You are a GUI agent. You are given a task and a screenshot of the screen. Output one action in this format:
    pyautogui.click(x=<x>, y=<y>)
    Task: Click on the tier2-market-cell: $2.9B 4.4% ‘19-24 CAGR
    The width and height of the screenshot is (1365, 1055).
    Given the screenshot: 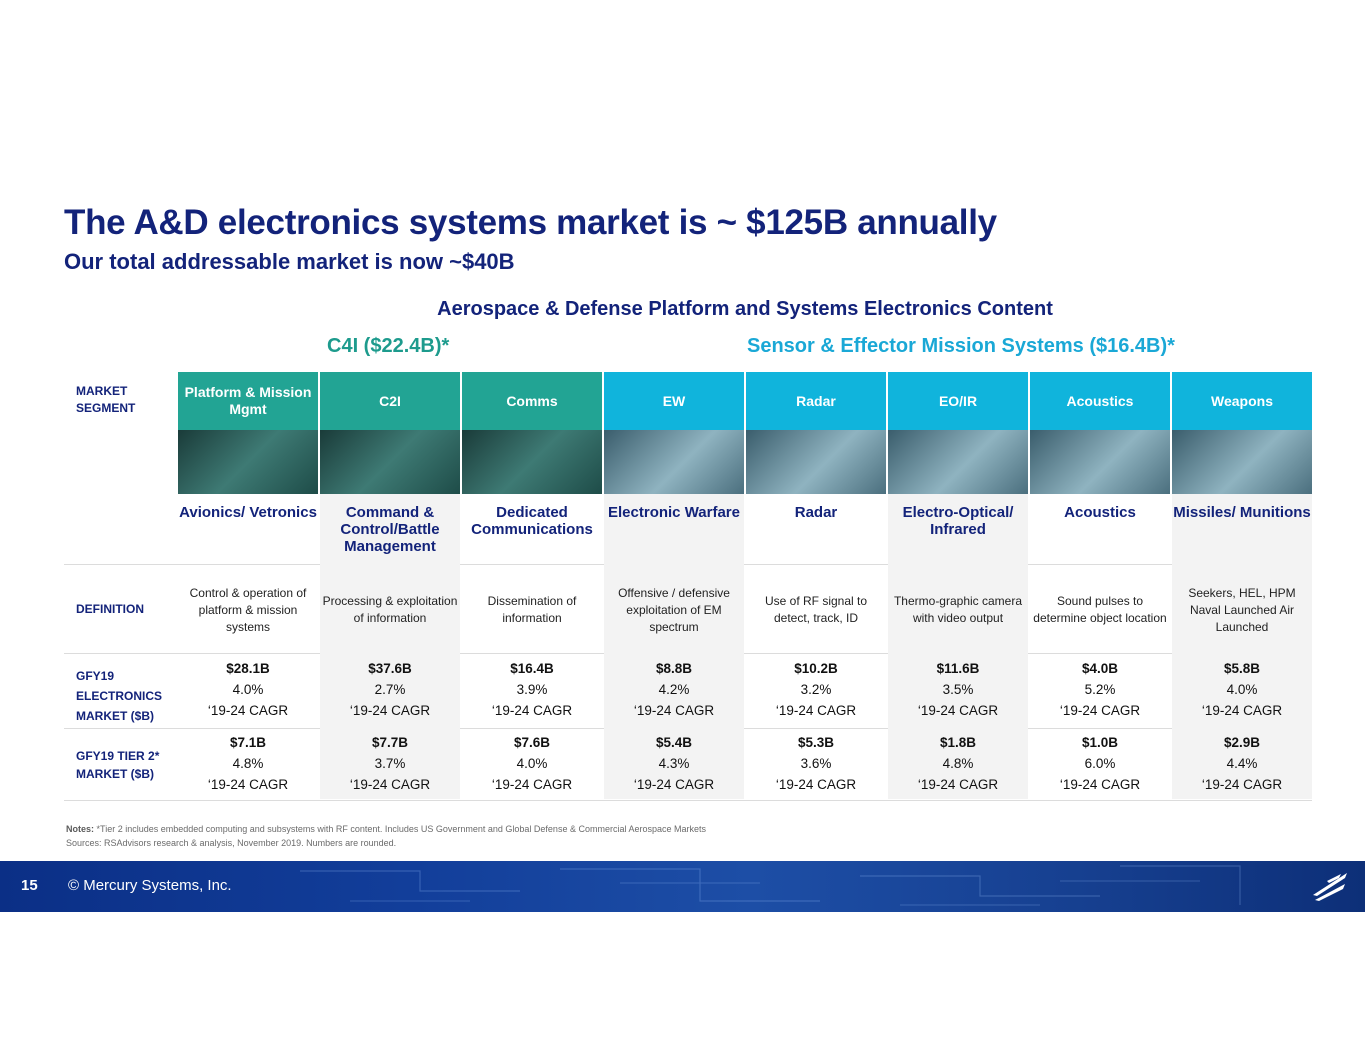 What is the action you would take?
    pyautogui.click(x=1242, y=763)
    